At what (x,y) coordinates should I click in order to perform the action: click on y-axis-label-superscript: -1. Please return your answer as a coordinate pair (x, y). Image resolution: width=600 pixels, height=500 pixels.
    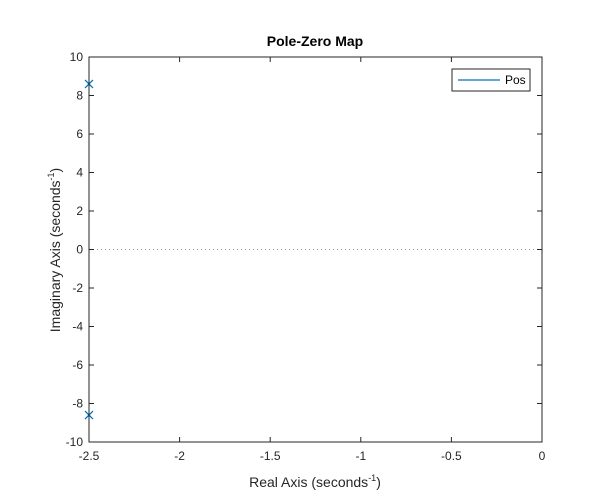
    Looking at the image, I should click on (51, 176).